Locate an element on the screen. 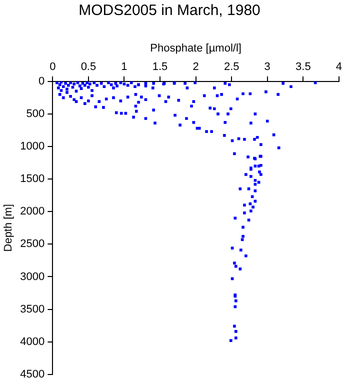 This screenshot has width=345, height=384. y-tick-label: 4000 is located at coordinates (32, 342).